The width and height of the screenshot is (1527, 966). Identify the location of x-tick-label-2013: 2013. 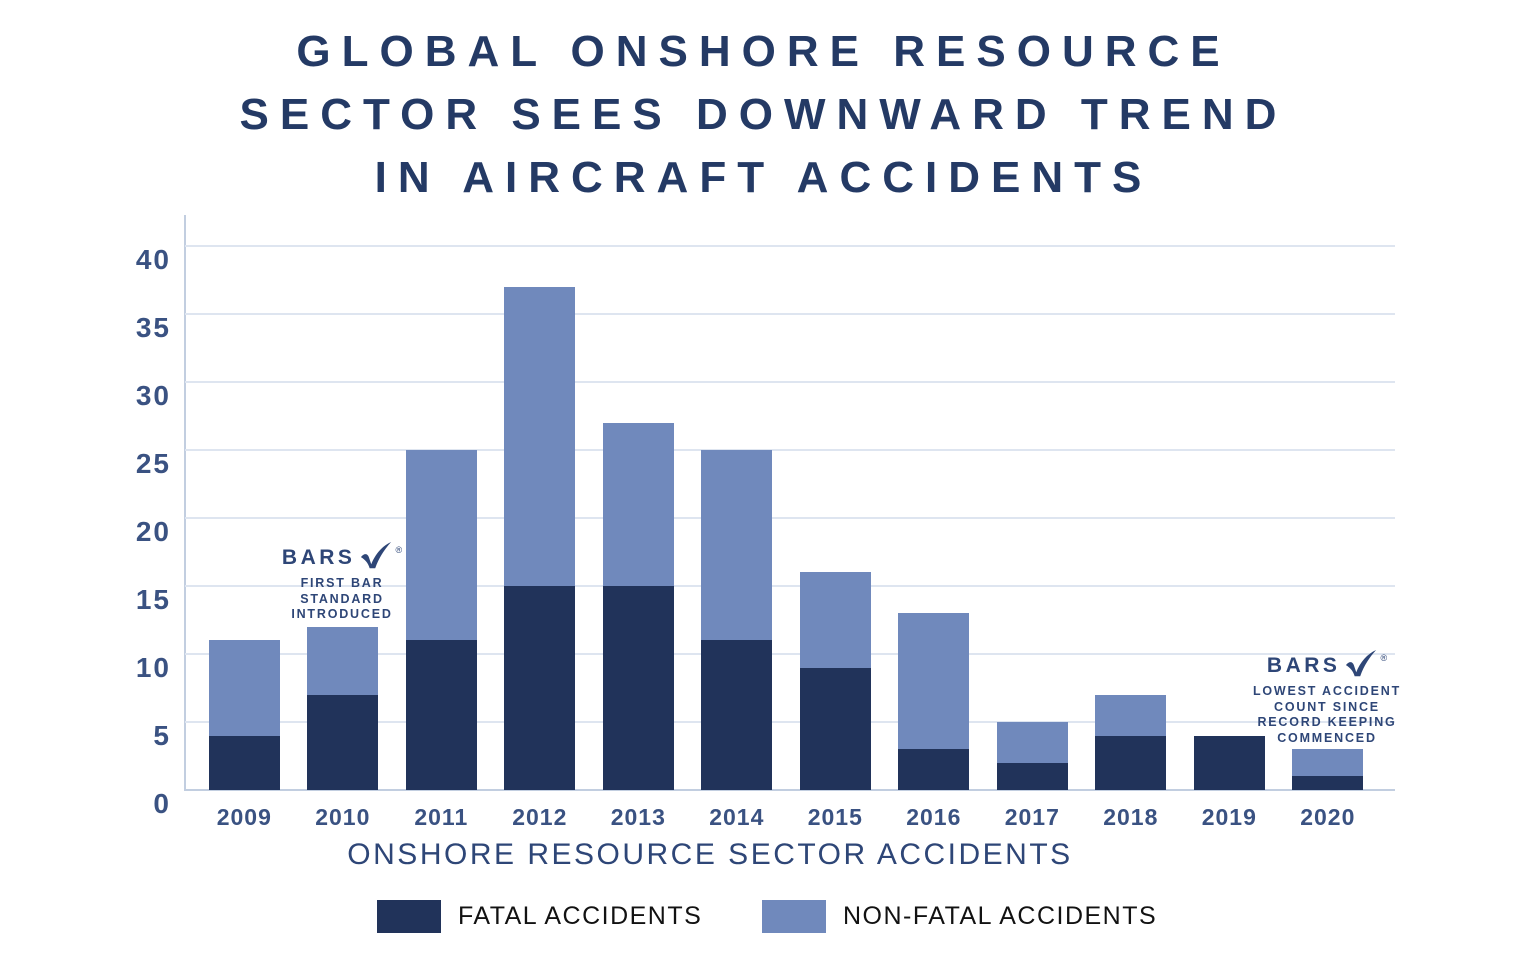
(638, 817).